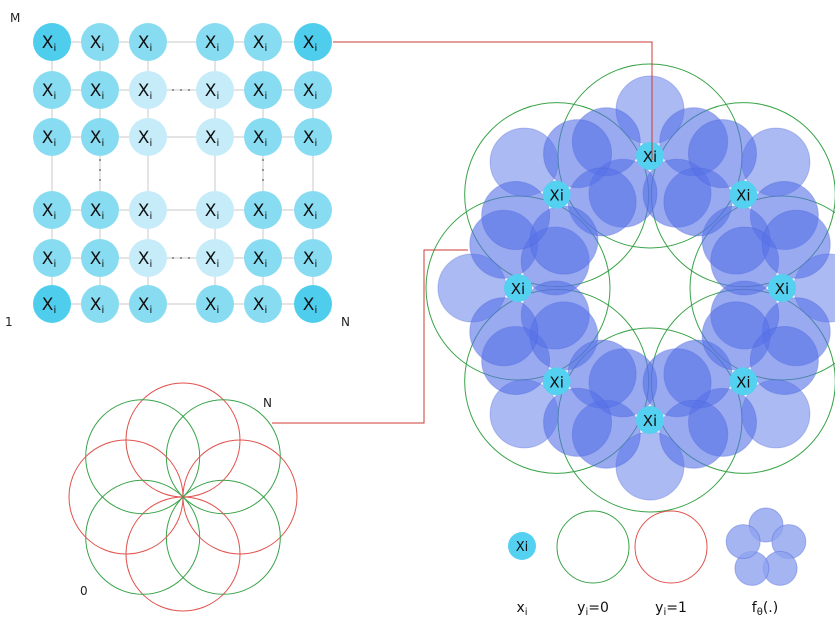  I want to click on connector-rosette-to-ring, so click(370, 336).